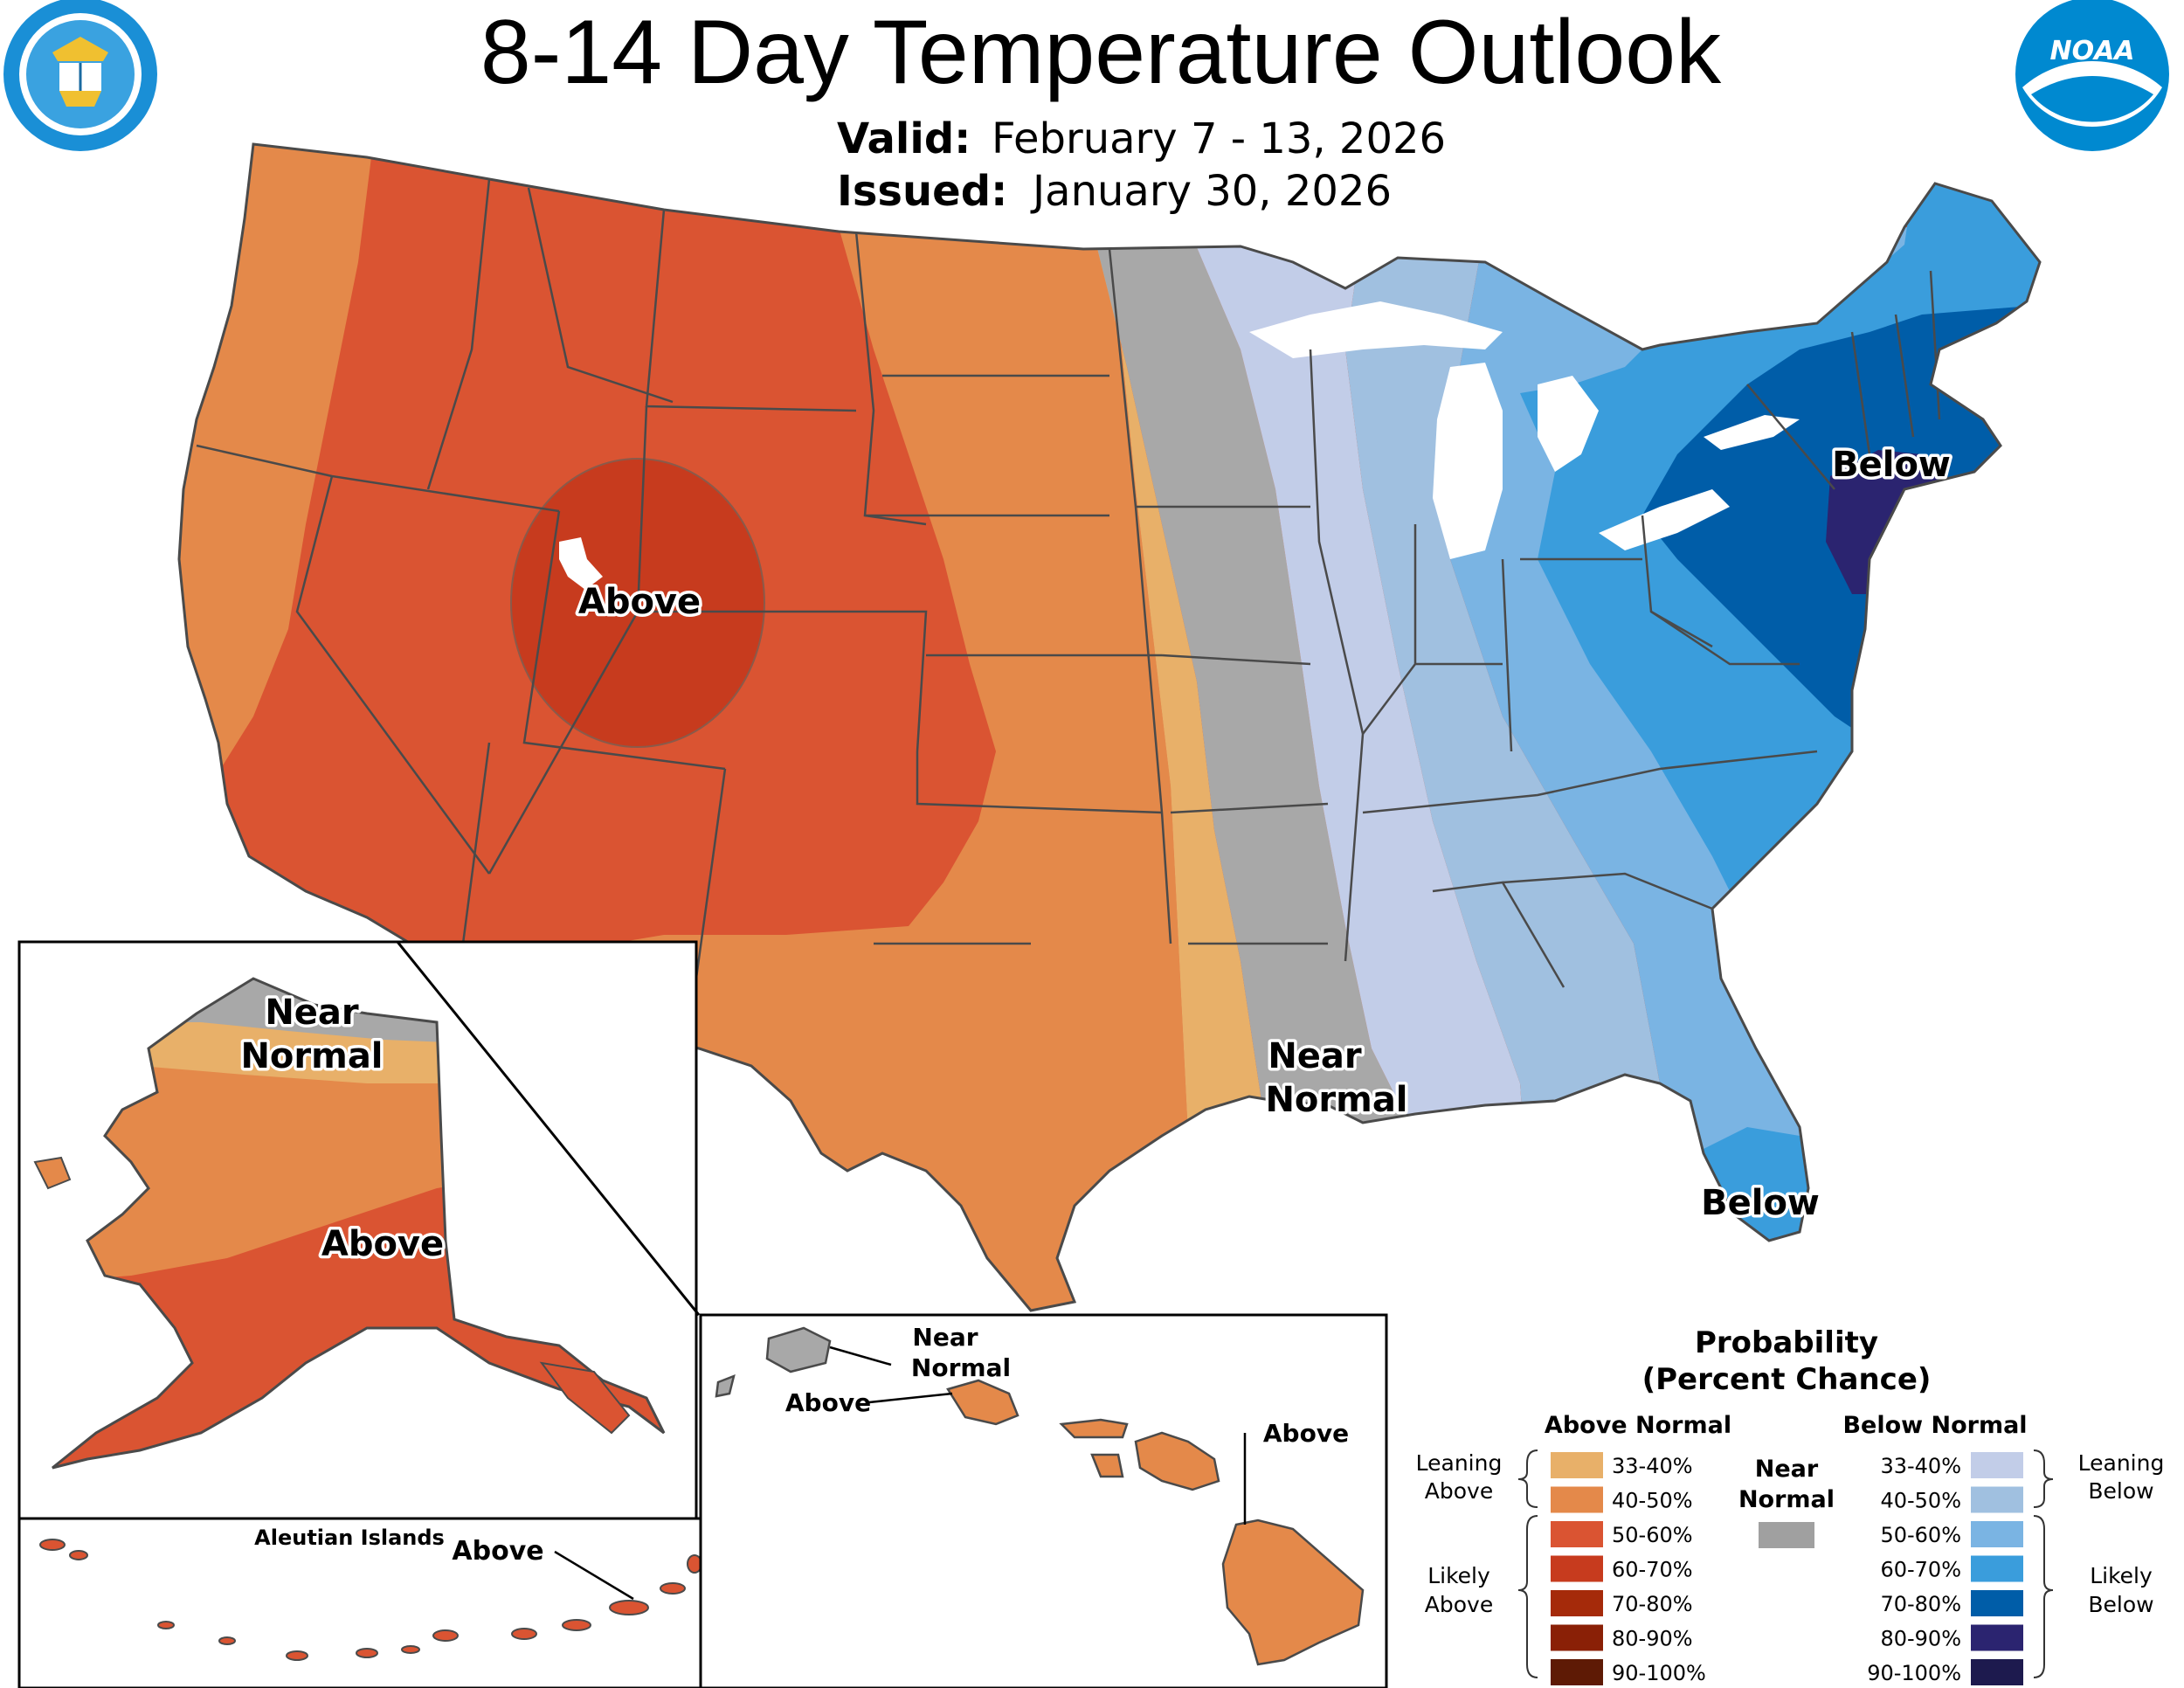 The image size is (2184, 1688). I want to click on legend-above-range: 33-40%, so click(1652, 1466).